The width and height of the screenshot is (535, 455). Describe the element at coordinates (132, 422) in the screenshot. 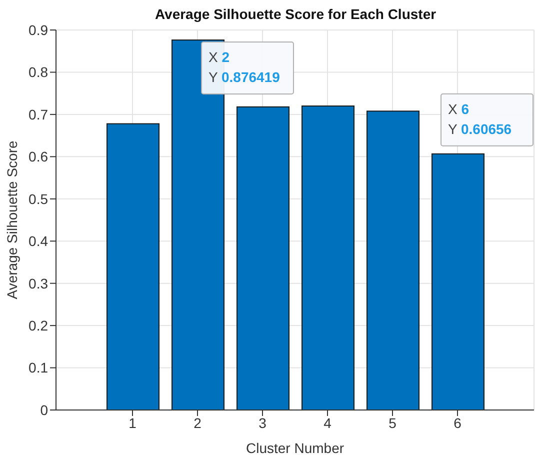

I see `x-tick-label: 1` at that location.